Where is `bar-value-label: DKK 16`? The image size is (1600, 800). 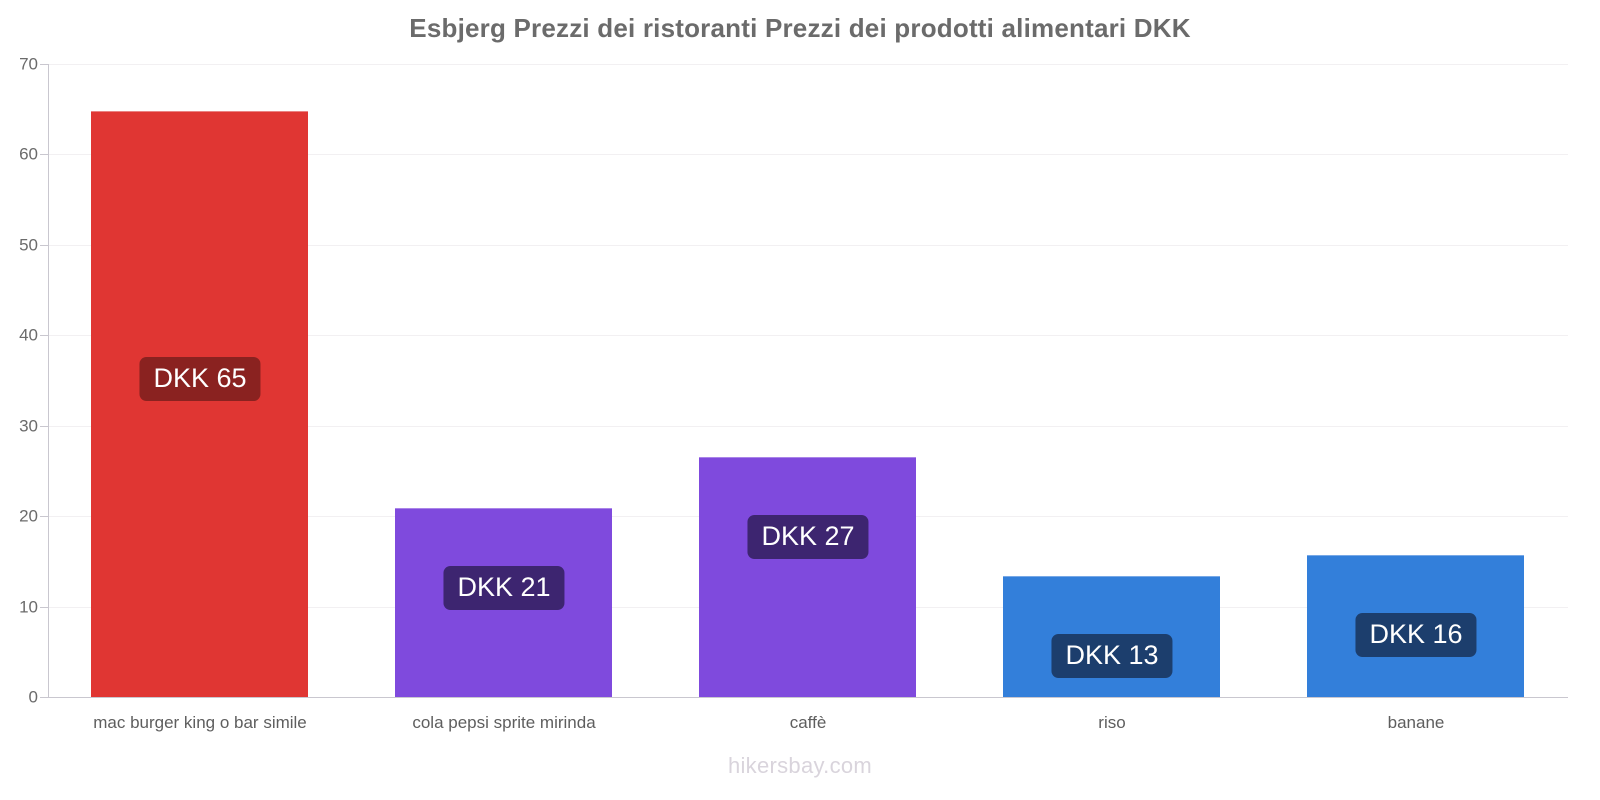 bar-value-label: DKK 16 is located at coordinates (1416, 635).